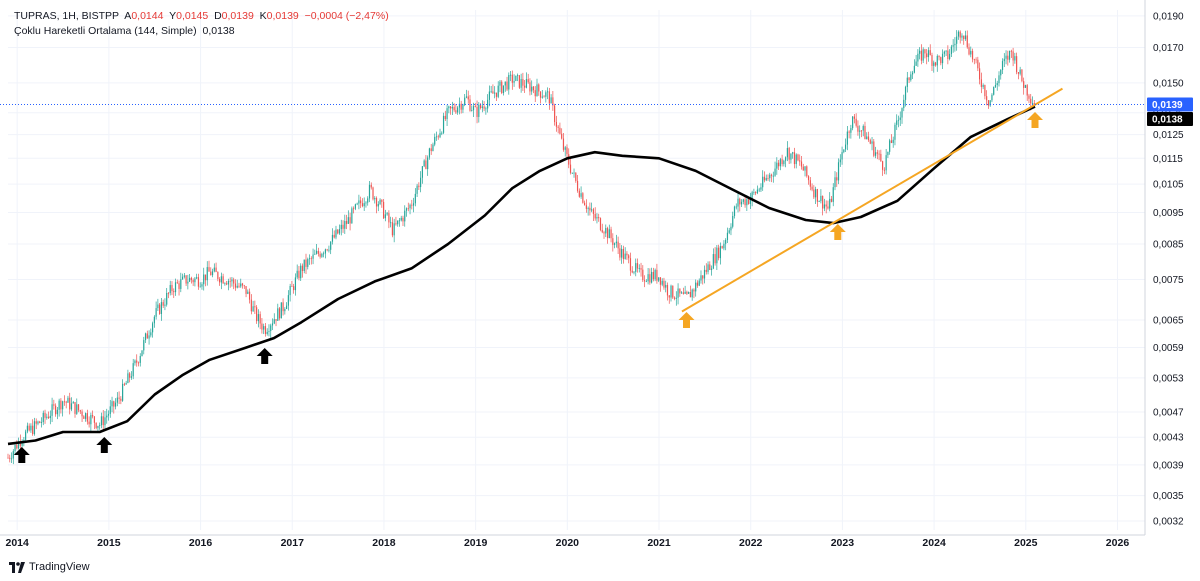 Image resolution: width=1200 pixels, height=581 pixels. Describe the element at coordinates (1170, 104) in the screenshot. I see `current-price-badge` at that location.